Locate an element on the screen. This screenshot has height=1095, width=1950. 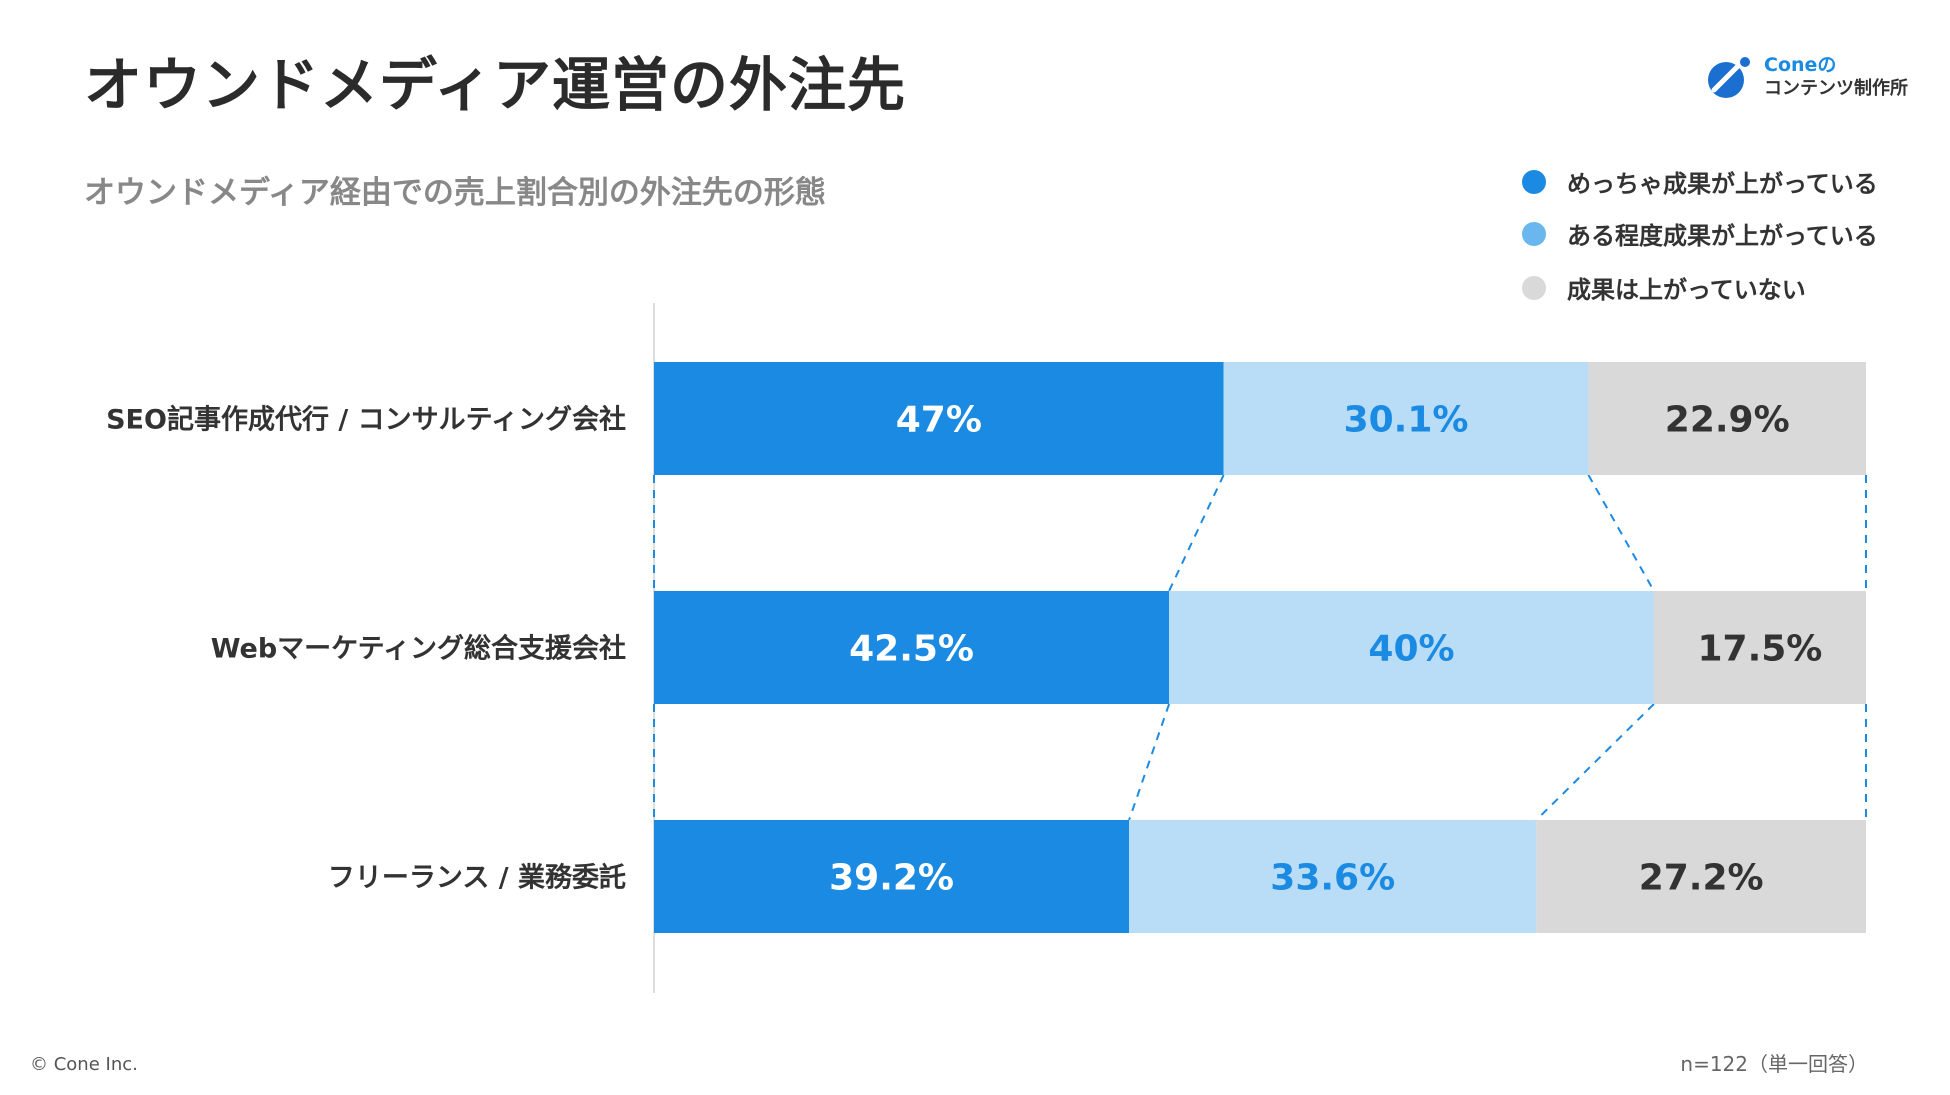
chart-subtitle: オウンドメディア経由での売上割合別の外注先の形態 is located at coordinates (455, 193).